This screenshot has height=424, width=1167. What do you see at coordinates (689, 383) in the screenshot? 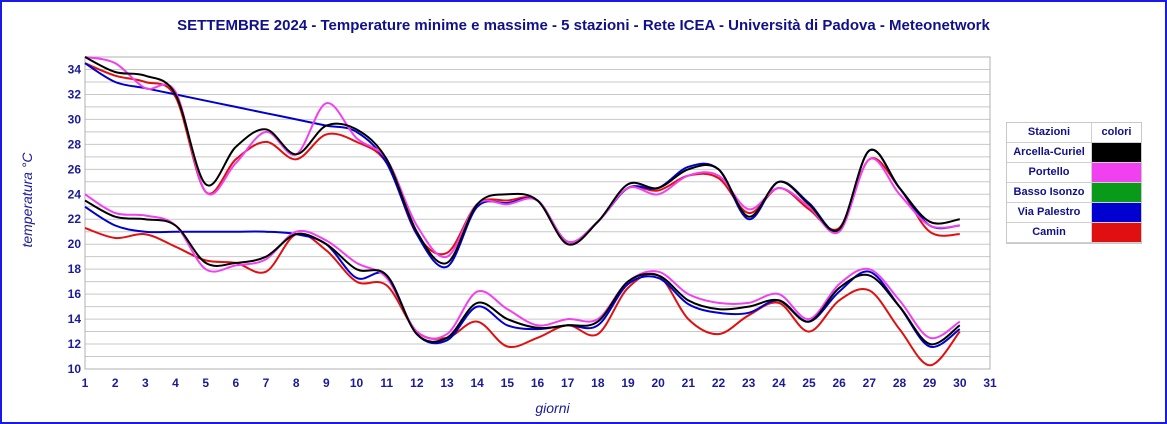
I see `x-tick-label: 21` at bounding box center [689, 383].